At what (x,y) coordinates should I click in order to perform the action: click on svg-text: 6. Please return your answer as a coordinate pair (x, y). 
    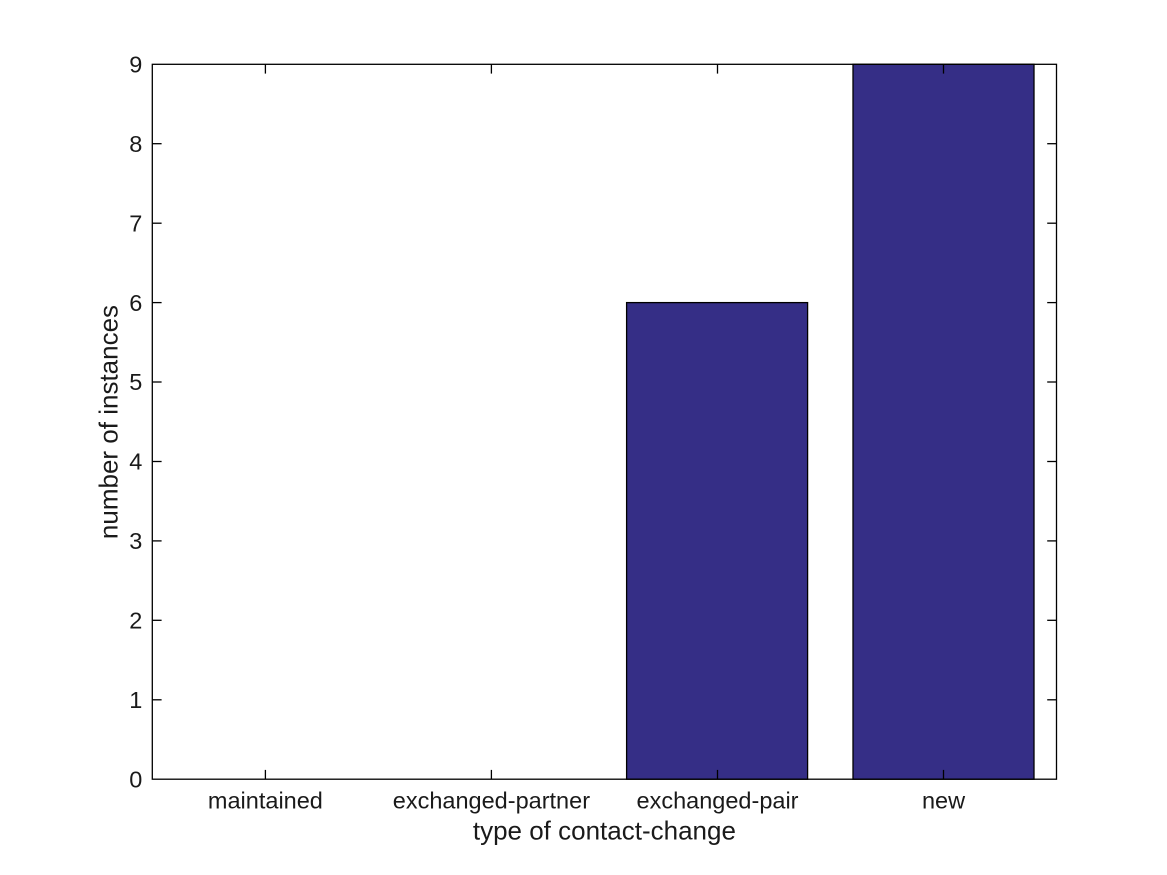
    Looking at the image, I should click on (135, 303).